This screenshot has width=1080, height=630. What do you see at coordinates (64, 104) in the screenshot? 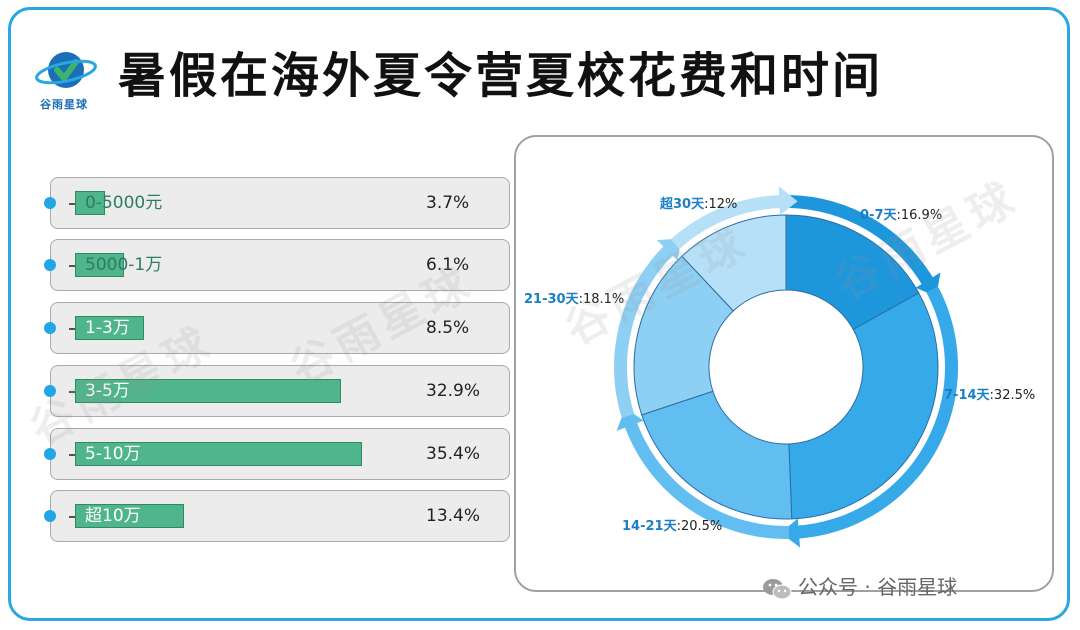
I see `logo-text: 谷雨星球` at bounding box center [64, 104].